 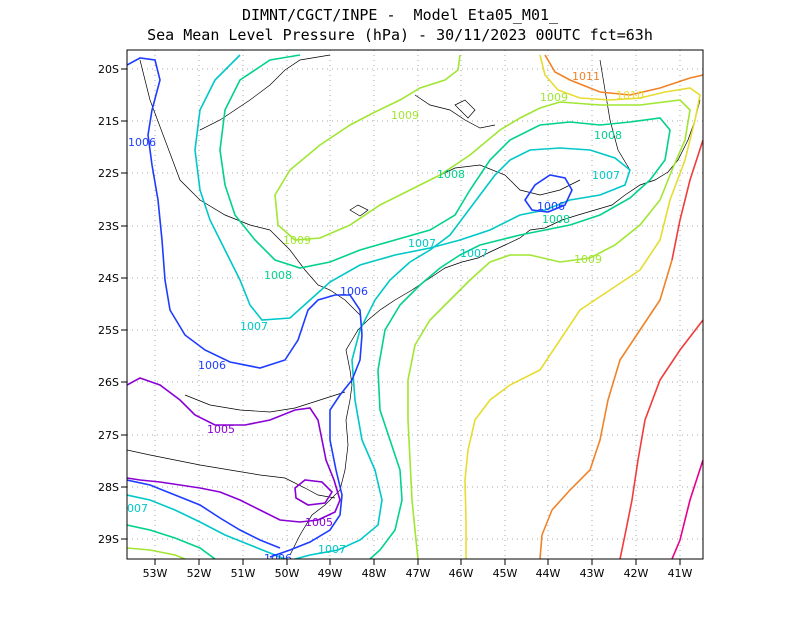 I want to click on state-border-rs-sc, so click(x=231, y=474).